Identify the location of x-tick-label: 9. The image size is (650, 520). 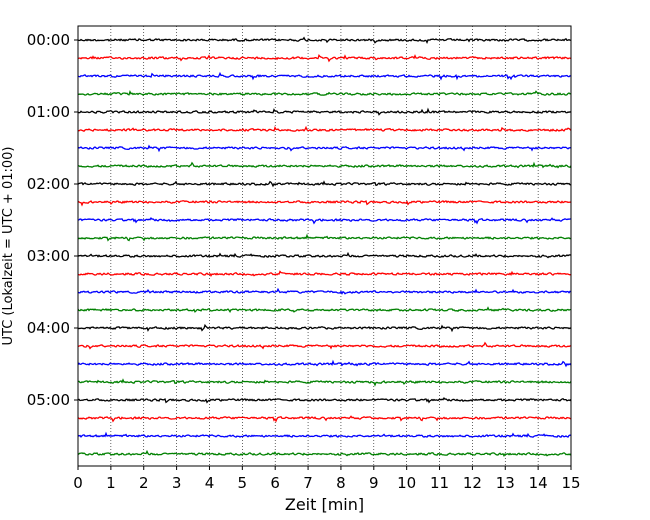
(374, 483).